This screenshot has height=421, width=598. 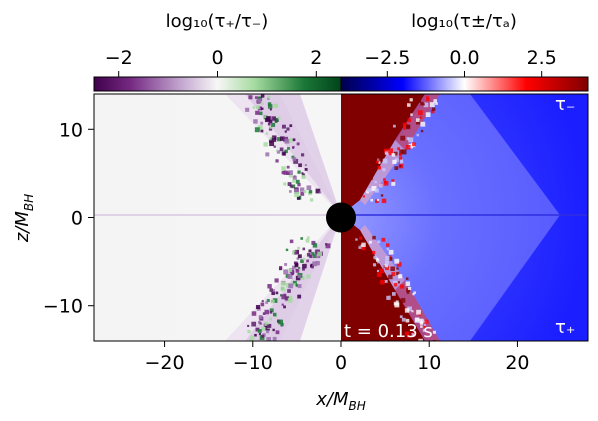 I want to click on colorbar-tick-label: 2, so click(x=316, y=58).